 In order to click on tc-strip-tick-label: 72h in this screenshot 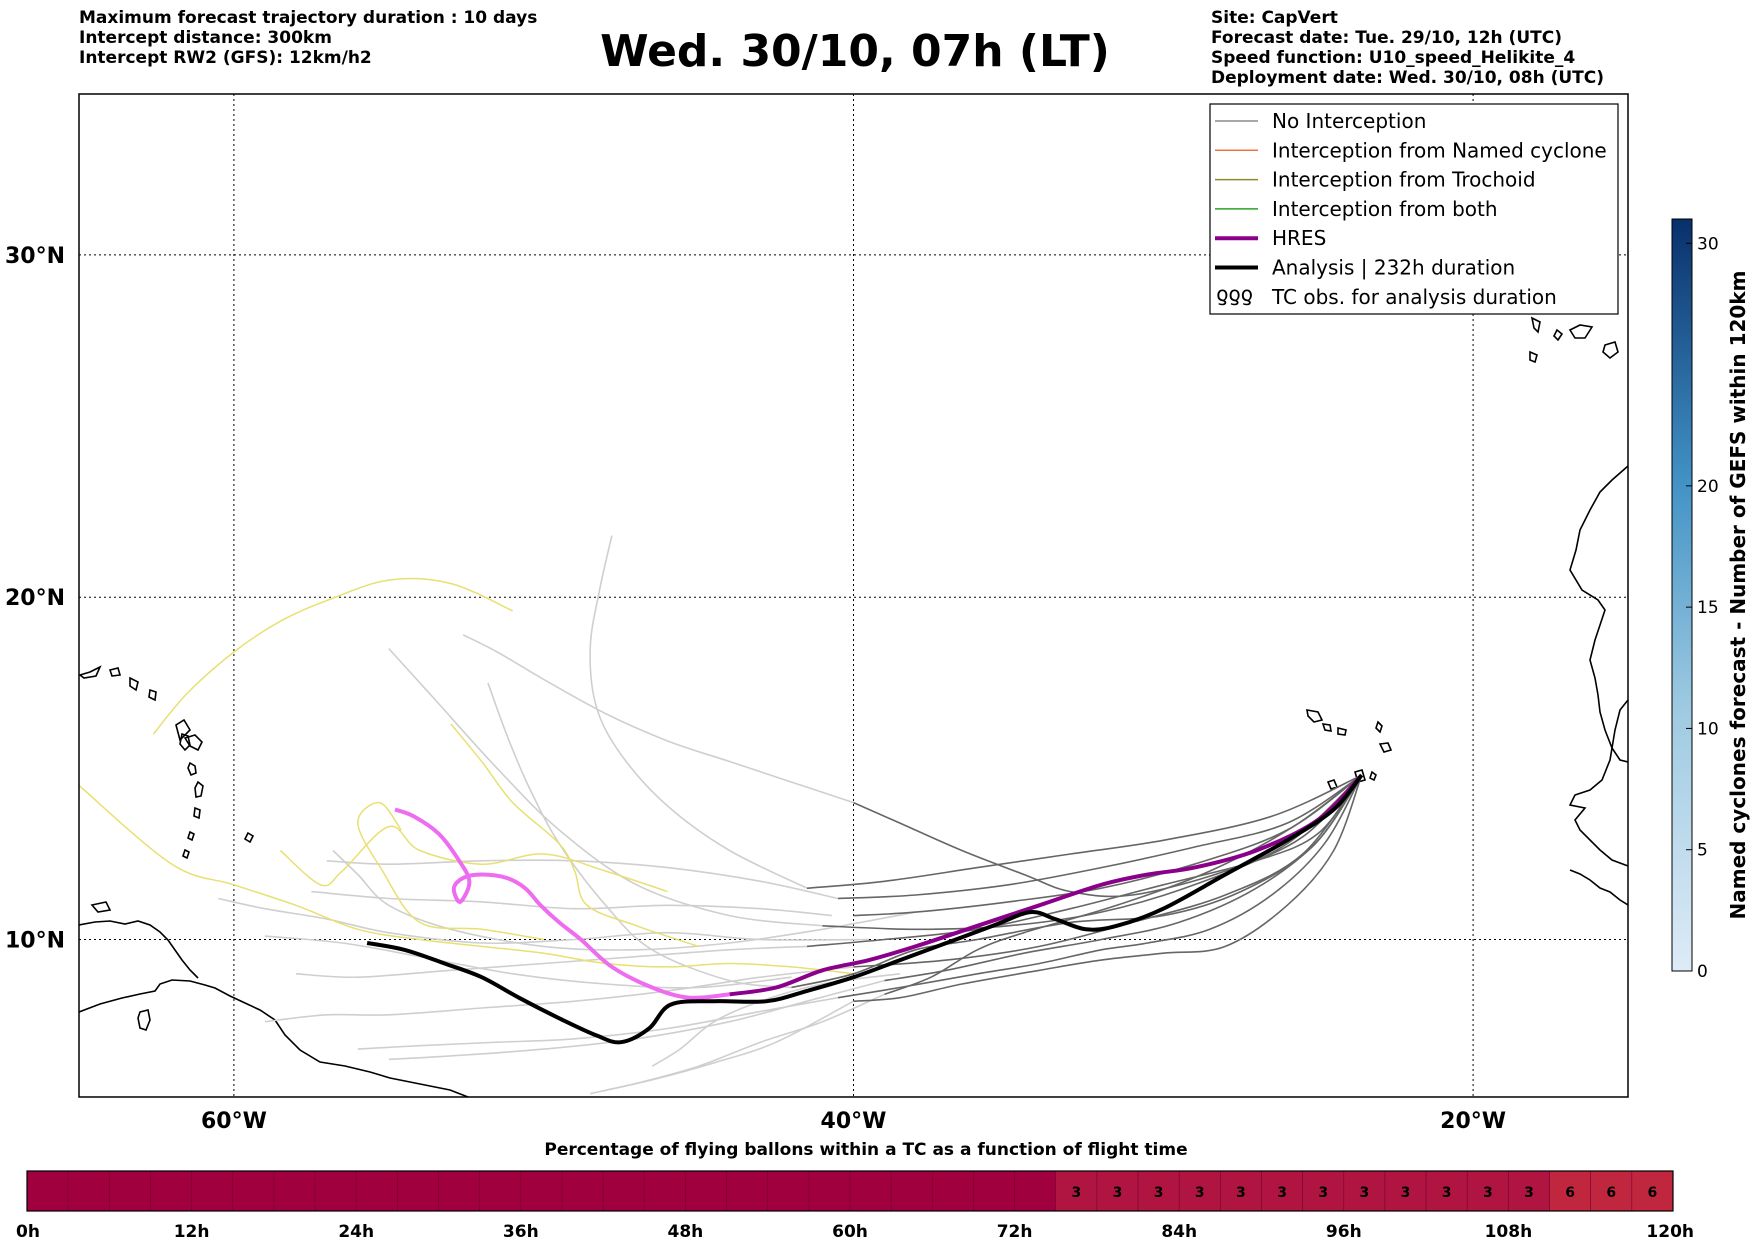, I will do `click(1015, 1231)`.